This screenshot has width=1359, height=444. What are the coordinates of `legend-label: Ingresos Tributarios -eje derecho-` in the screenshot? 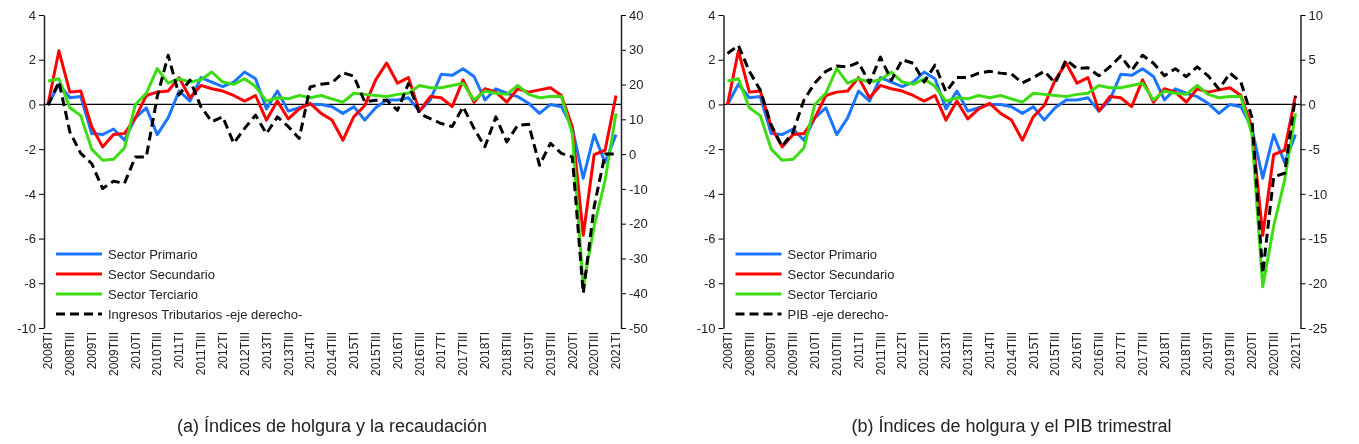 It's located at (205, 314).